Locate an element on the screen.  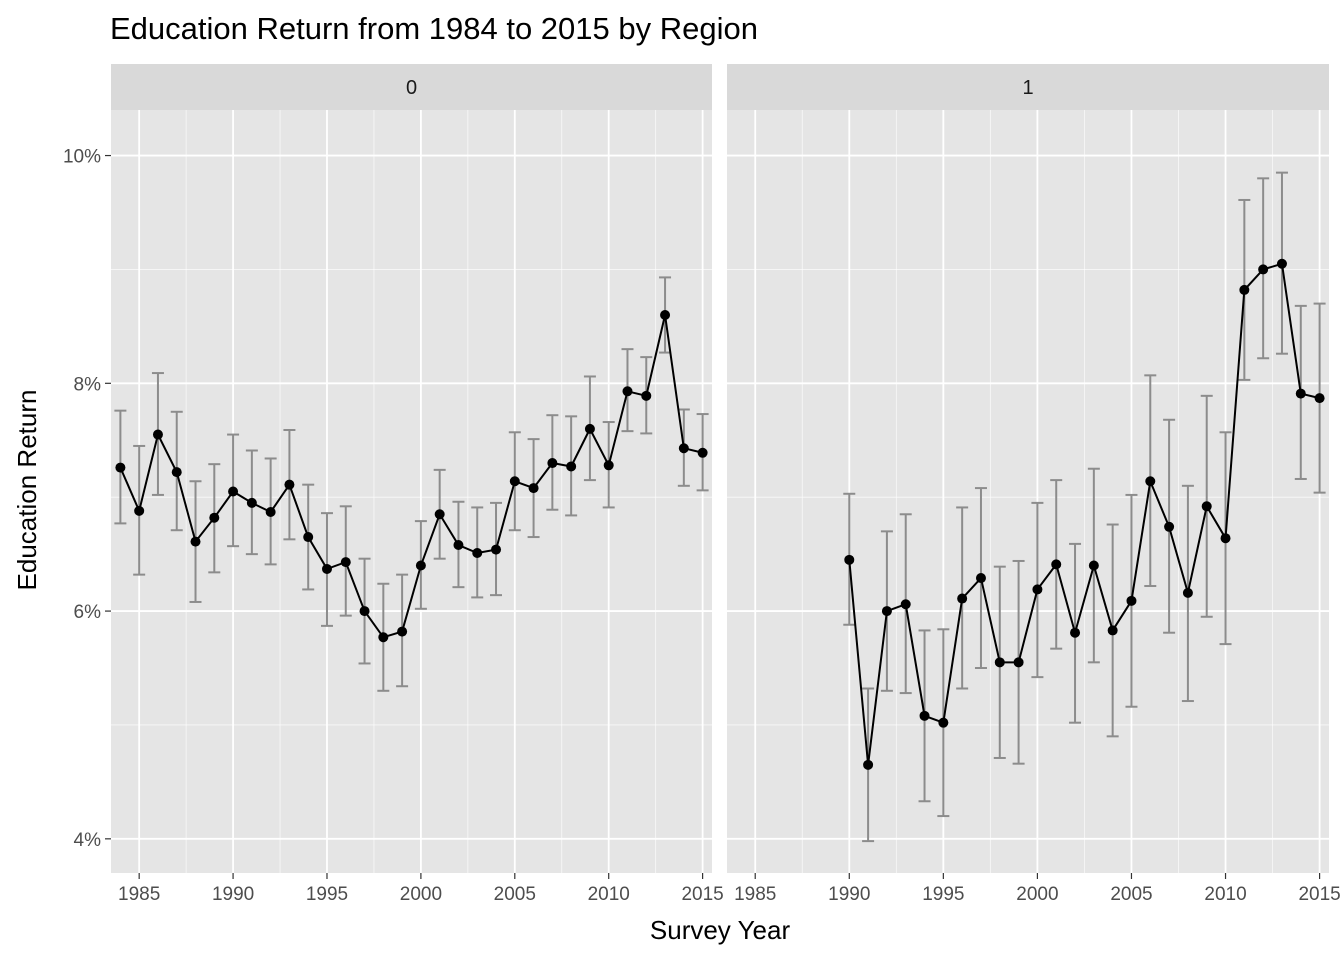
y-tick-label: 6% is located at coordinates (88, 612).